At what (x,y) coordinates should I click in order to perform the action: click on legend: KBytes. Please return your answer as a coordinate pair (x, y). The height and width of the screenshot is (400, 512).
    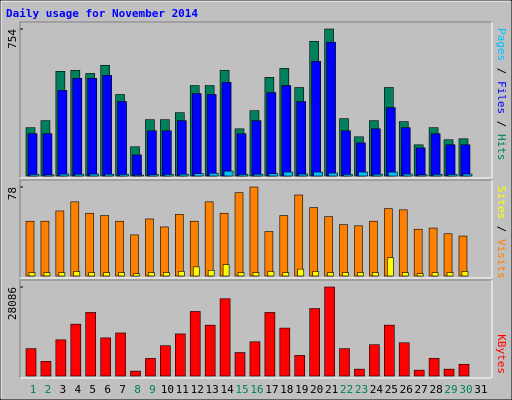
    Looking at the image, I should click on (501, 354).